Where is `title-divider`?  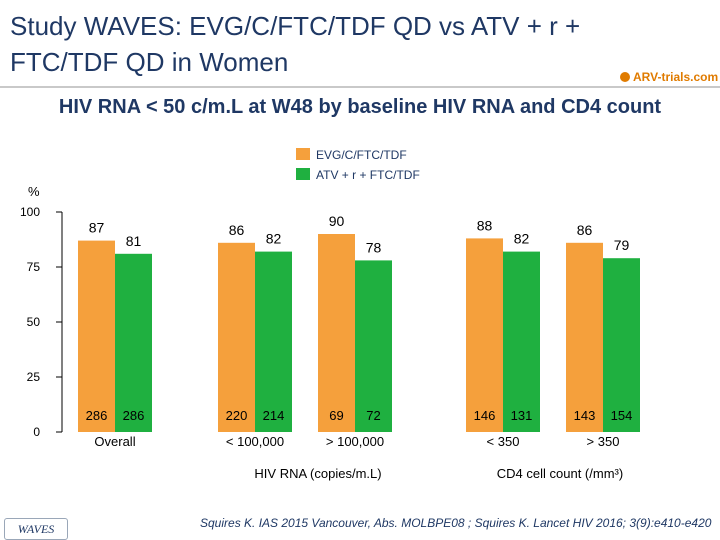
title-divider is located at coordinates (360, 87).